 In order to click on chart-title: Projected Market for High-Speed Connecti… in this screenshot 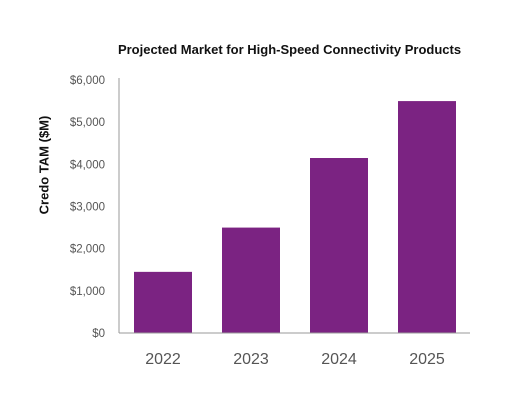, I will do `click(289, 49)`.